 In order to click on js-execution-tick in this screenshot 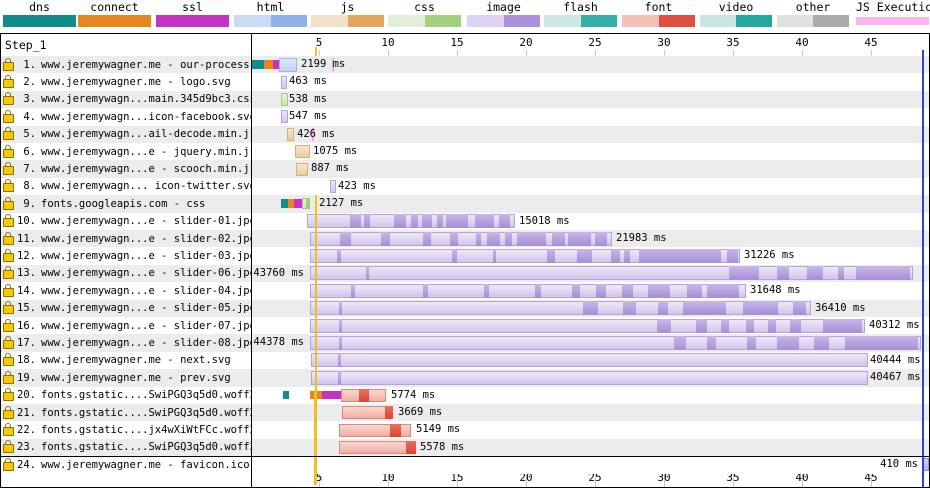, I will do `click(333, 65)`.